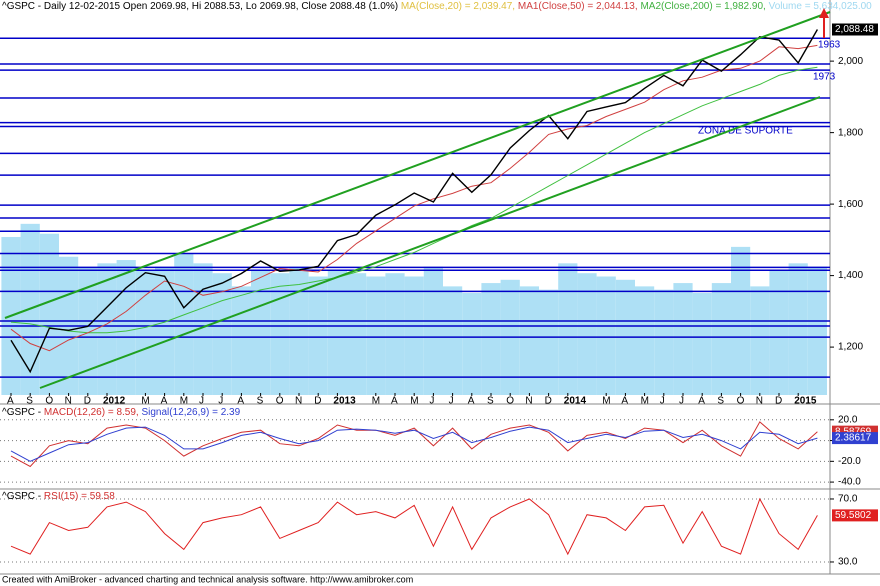  Describe the element at coordinates (849, 482) in the screenshot. I see `y-tick-label: -40.0` at that location.